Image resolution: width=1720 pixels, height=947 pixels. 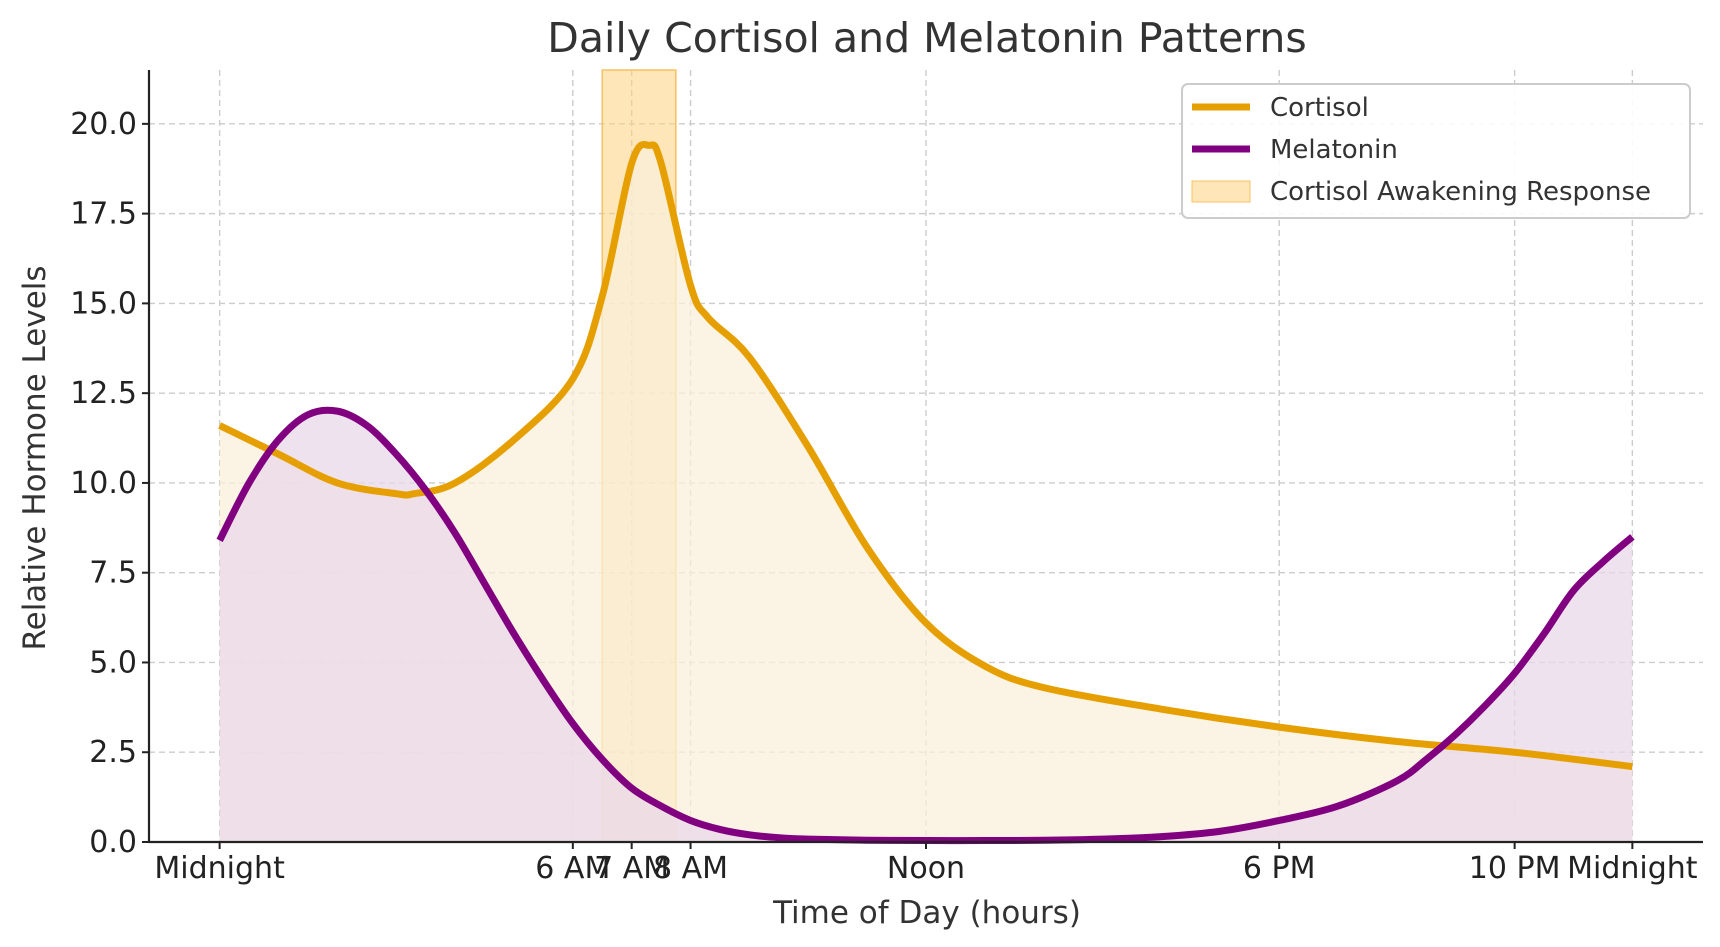 What do you see at coordinates (1334, 150) in the screenshot?
I see `legend-label-melatonin: Melatonin` at bounding box center [1334, 150].